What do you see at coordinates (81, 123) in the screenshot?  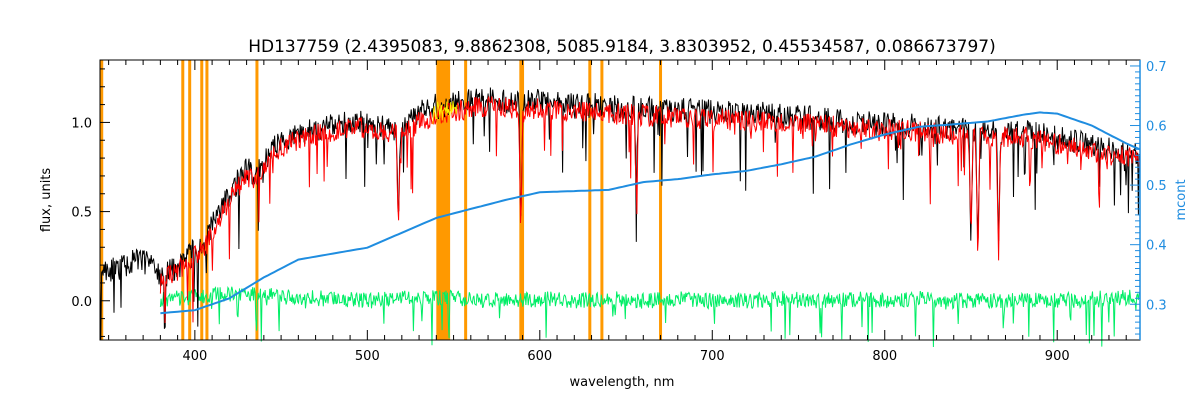 I see `y-tick-label: 1.0` at bounding box center [81, 123].